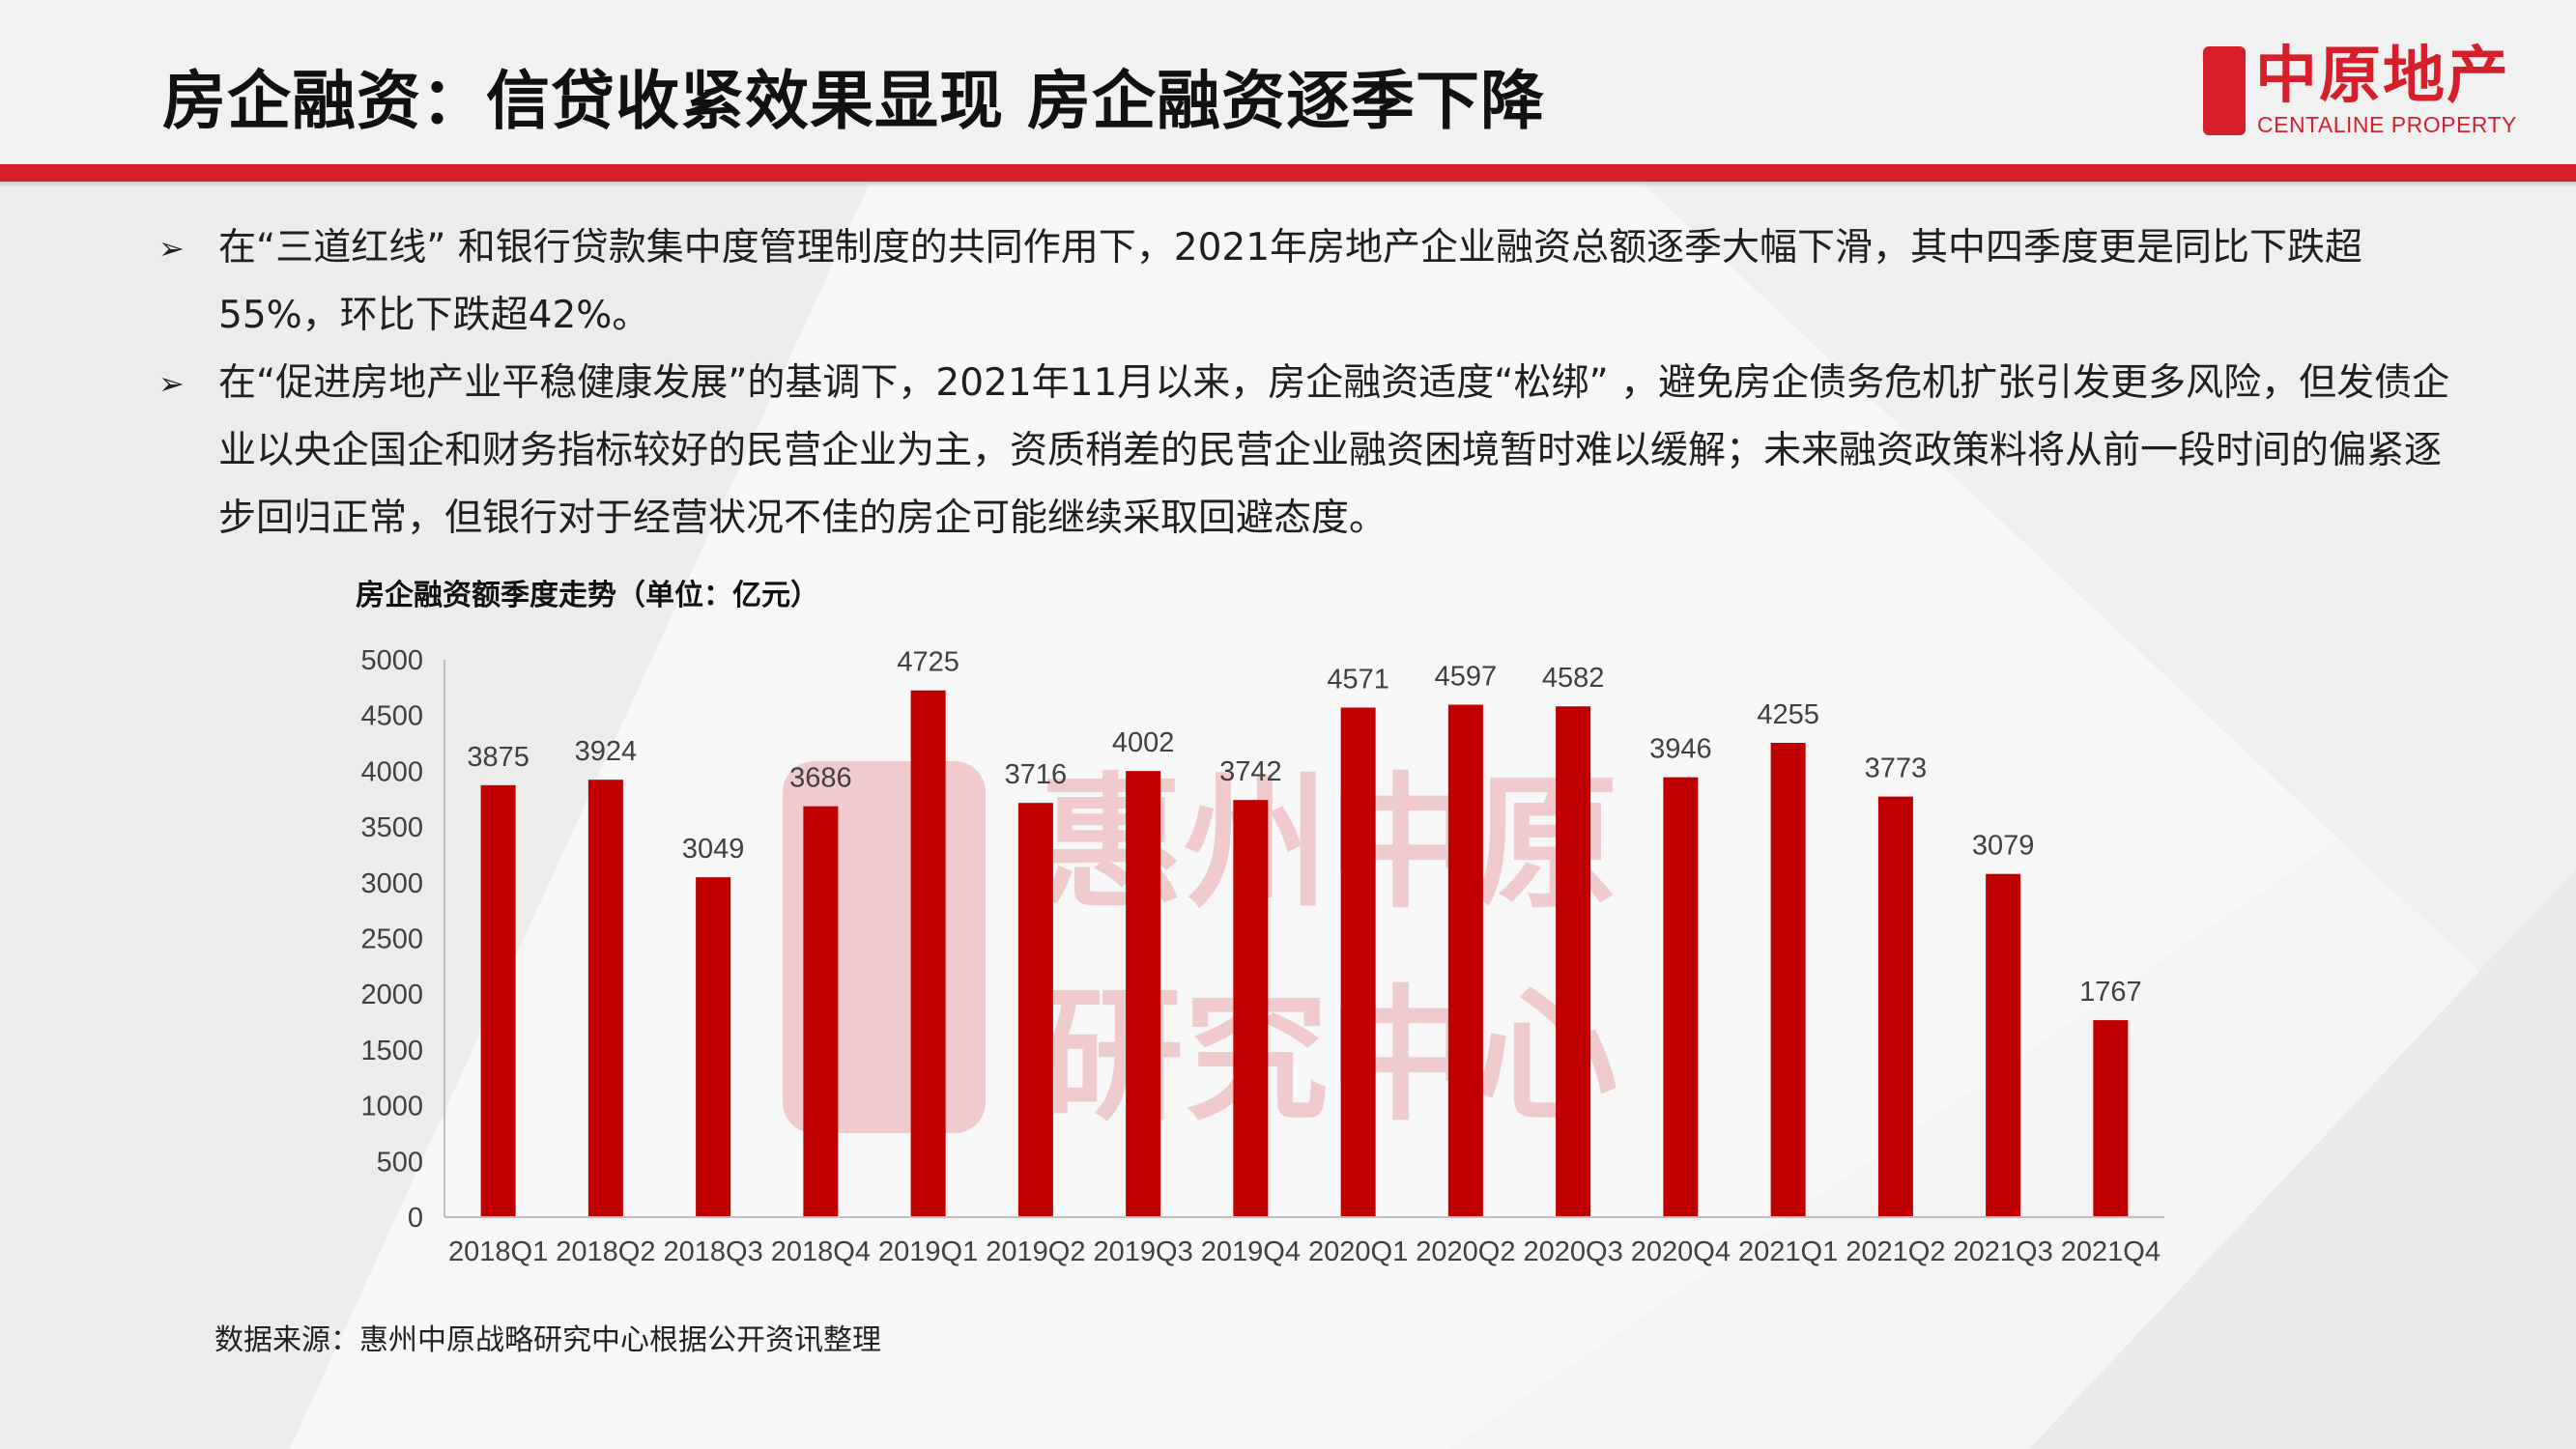  What do you see at coordinates (821, 1251) in the screenshot?
I see `x-tick-label-2018Q4: 2018Q4` at bounding box center [821, 1251].